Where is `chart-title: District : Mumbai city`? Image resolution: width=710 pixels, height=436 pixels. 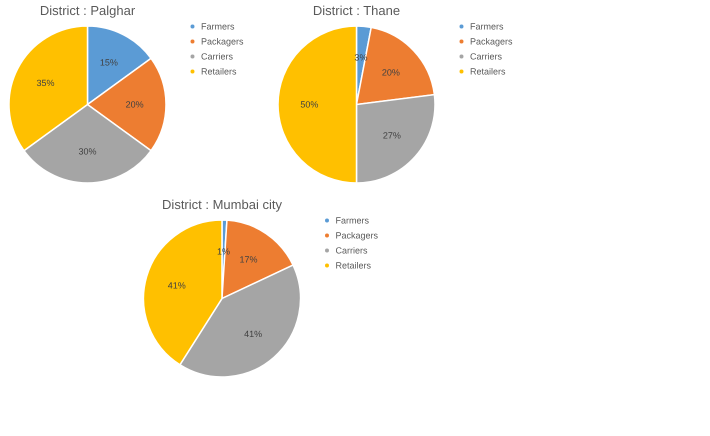 chart-title: District : Mumbai city is located at coordinates (222, 204).